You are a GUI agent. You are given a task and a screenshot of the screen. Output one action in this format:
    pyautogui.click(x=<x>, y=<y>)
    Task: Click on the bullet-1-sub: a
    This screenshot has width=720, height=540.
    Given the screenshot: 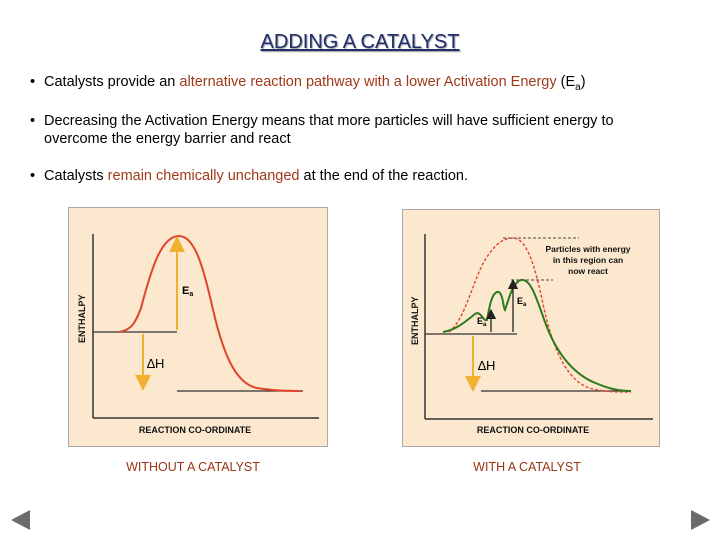 What is the action you would take?
    pyautogui.click(x=578, y=87)
    